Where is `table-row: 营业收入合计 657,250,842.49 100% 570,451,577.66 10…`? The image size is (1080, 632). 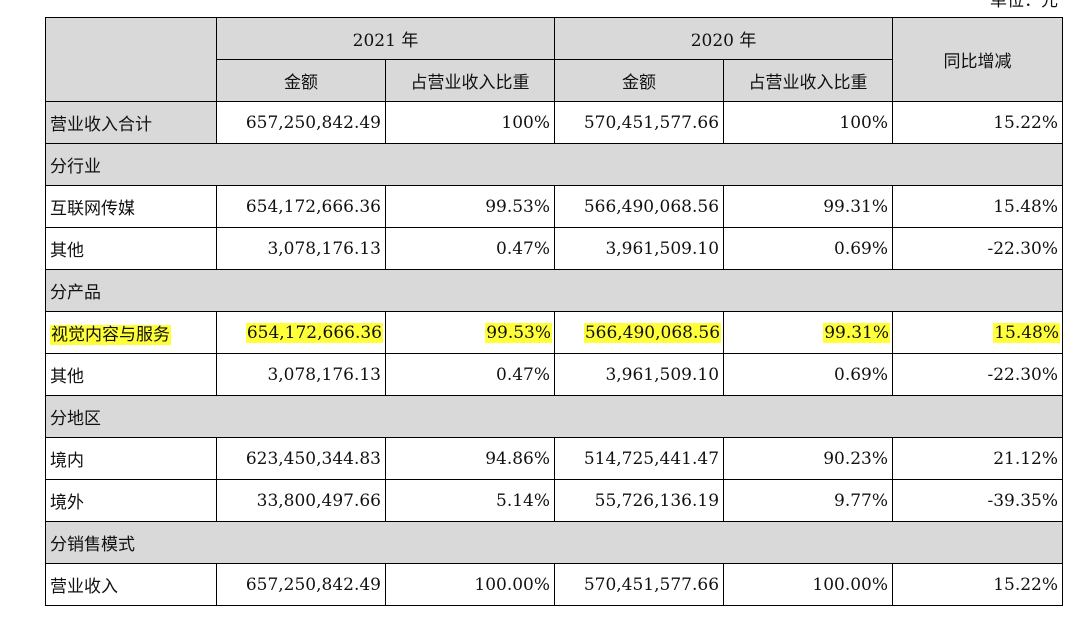
table-row: 营业收入合计 657,250,842.49 100% 570,451,577.66 10… is located at coordinates (554, 122).